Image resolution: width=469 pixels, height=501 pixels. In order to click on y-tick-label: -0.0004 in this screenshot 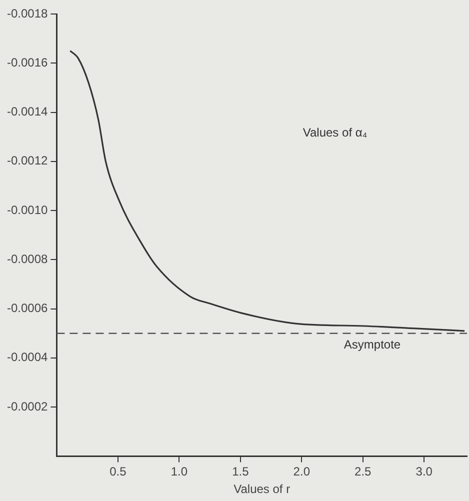, I will do `click(27, 357)`.